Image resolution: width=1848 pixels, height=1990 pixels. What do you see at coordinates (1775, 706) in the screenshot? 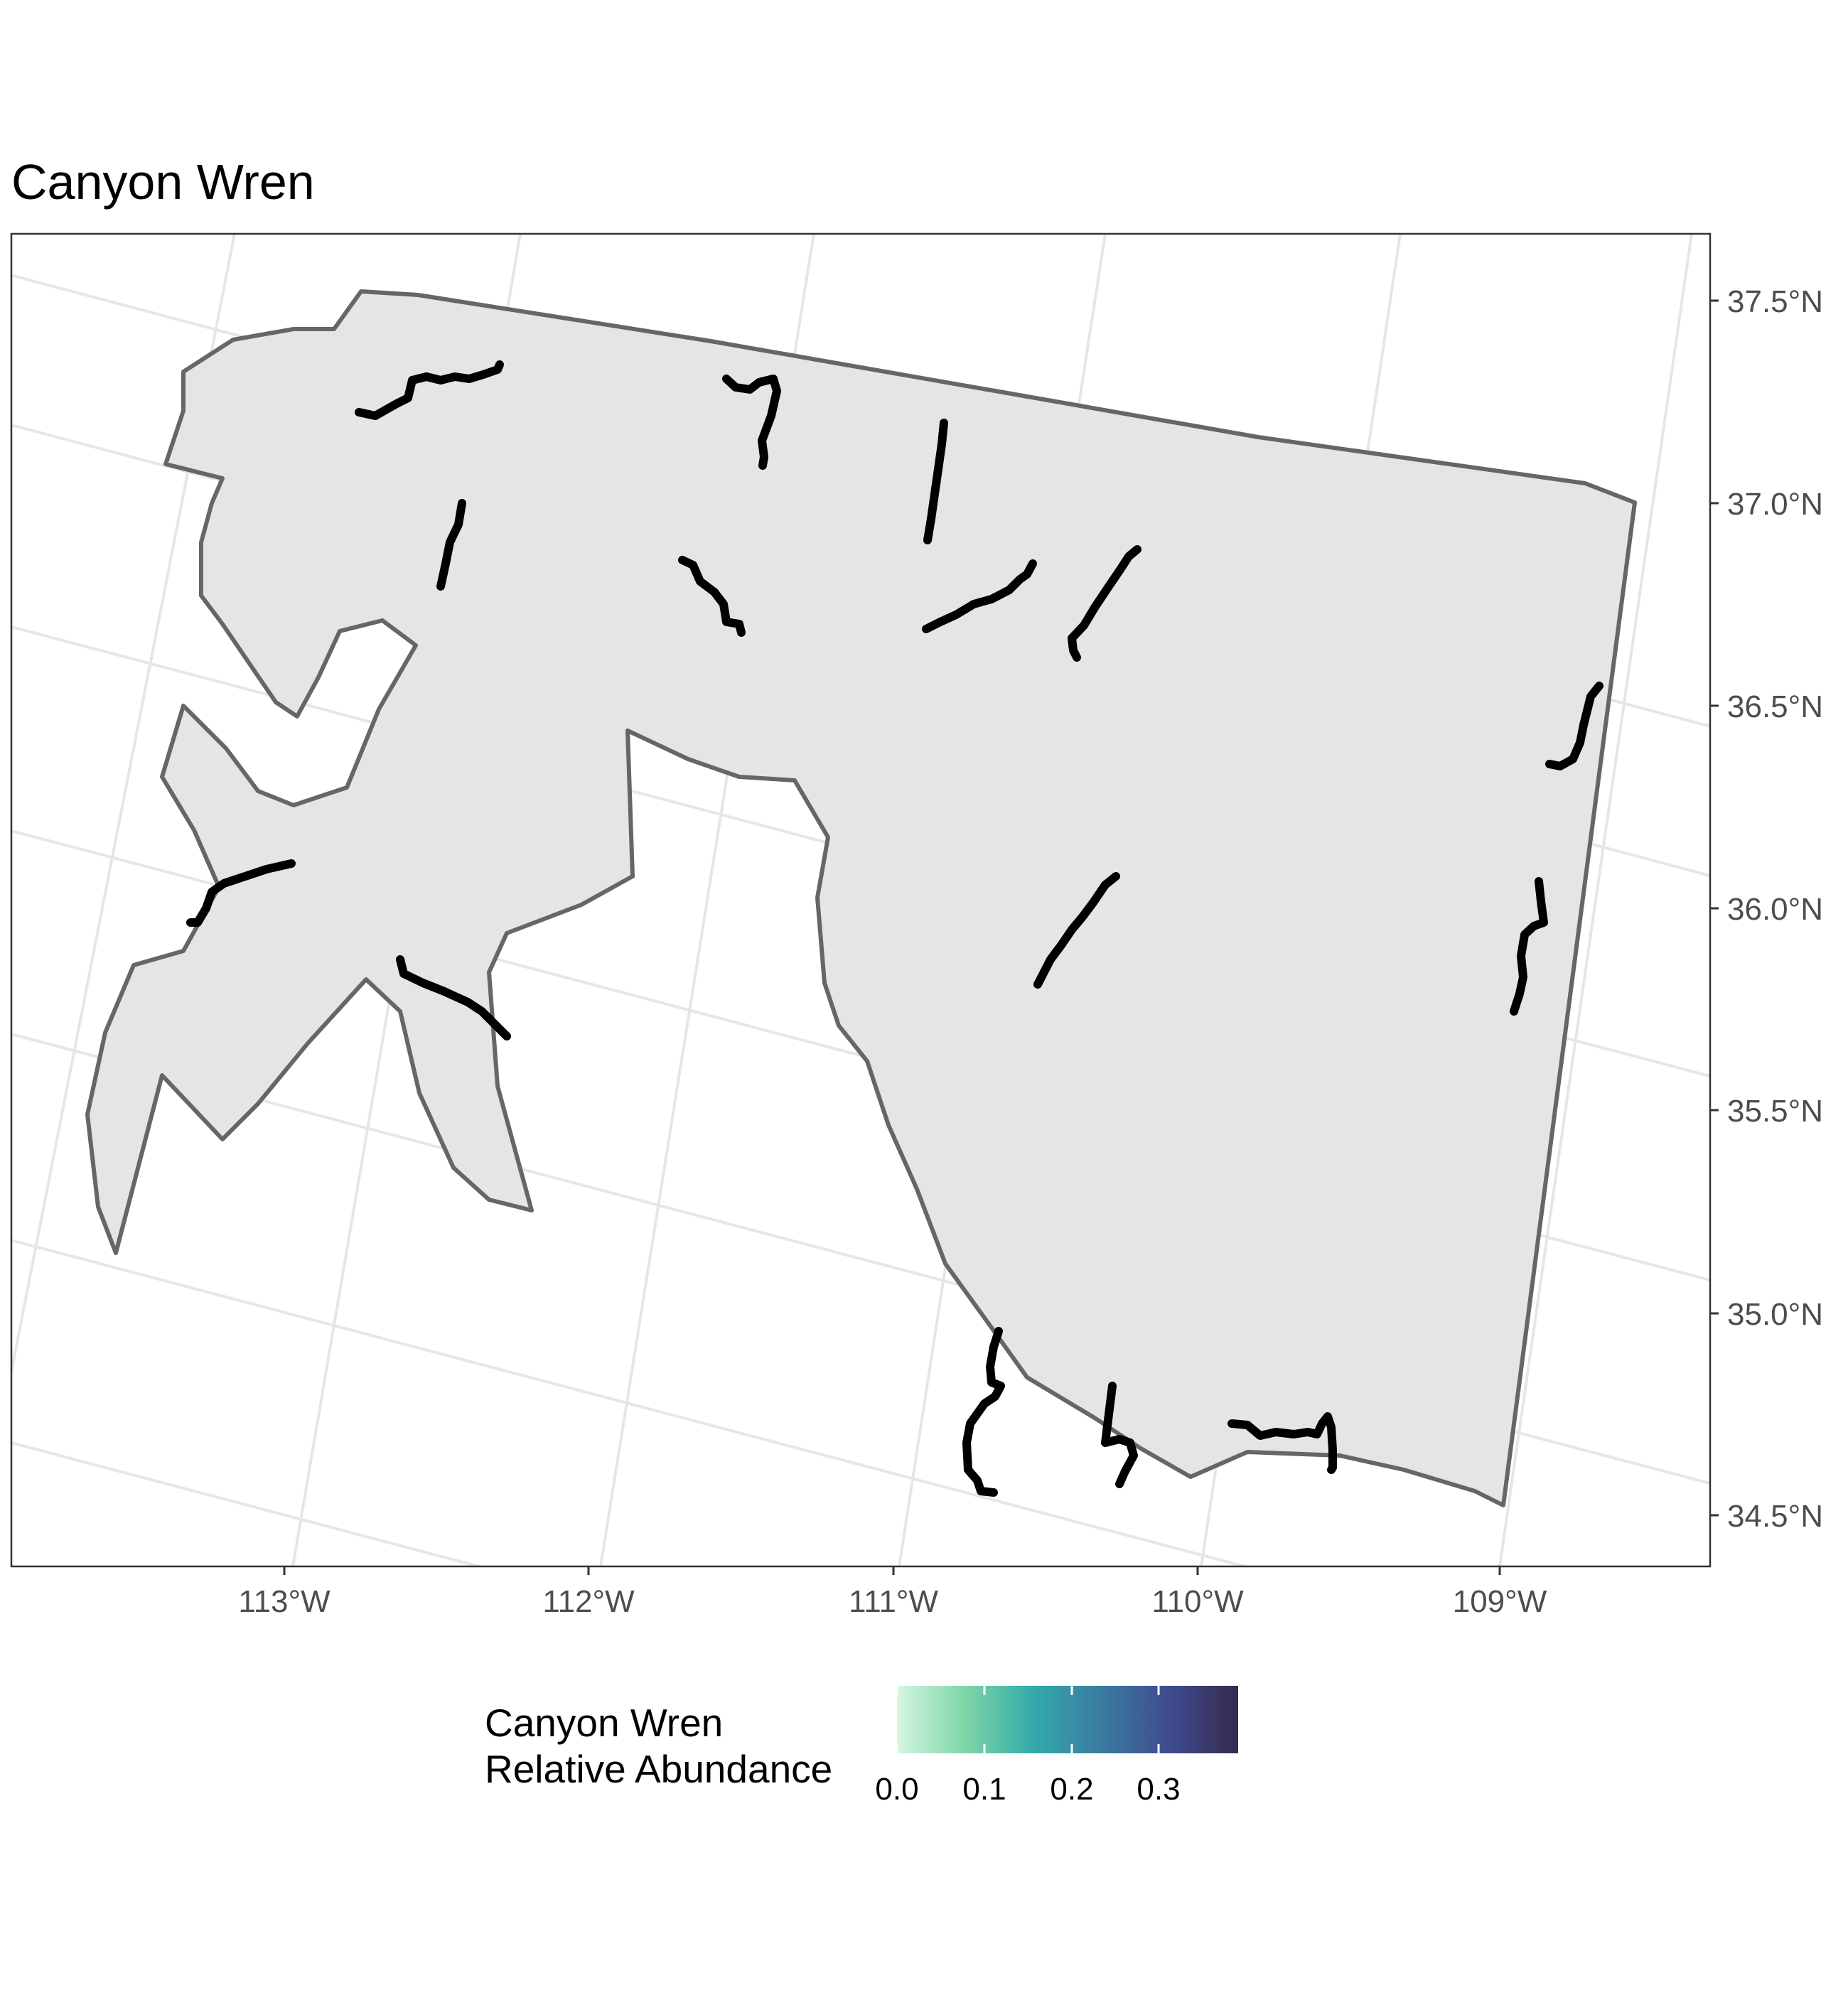
I see `y-tick-label: 36.5°N` at bounding box center [1775, 706].